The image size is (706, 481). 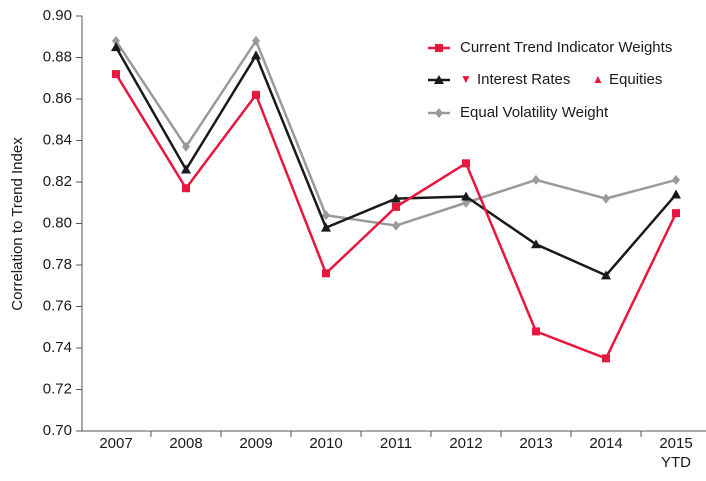 I want to click on x-tick-label: 2015 YTD, so click(x=676, y=453).